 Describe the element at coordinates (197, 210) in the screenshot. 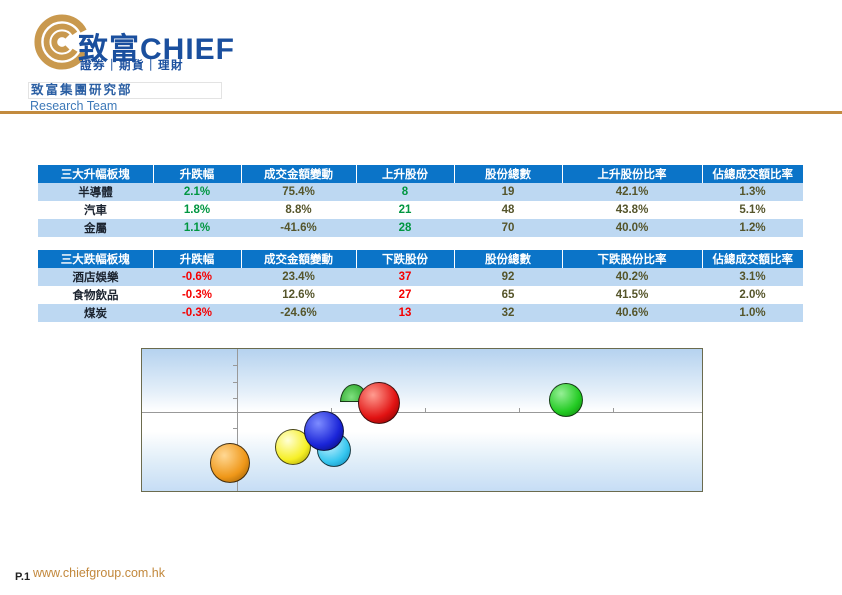

I see `change-pct: 1.8%` at that location.